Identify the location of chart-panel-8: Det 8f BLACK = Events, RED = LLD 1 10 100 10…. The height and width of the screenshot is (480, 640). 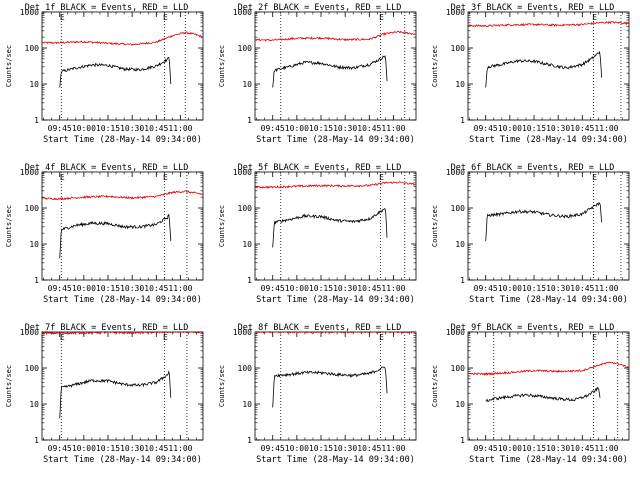
(317, 394).